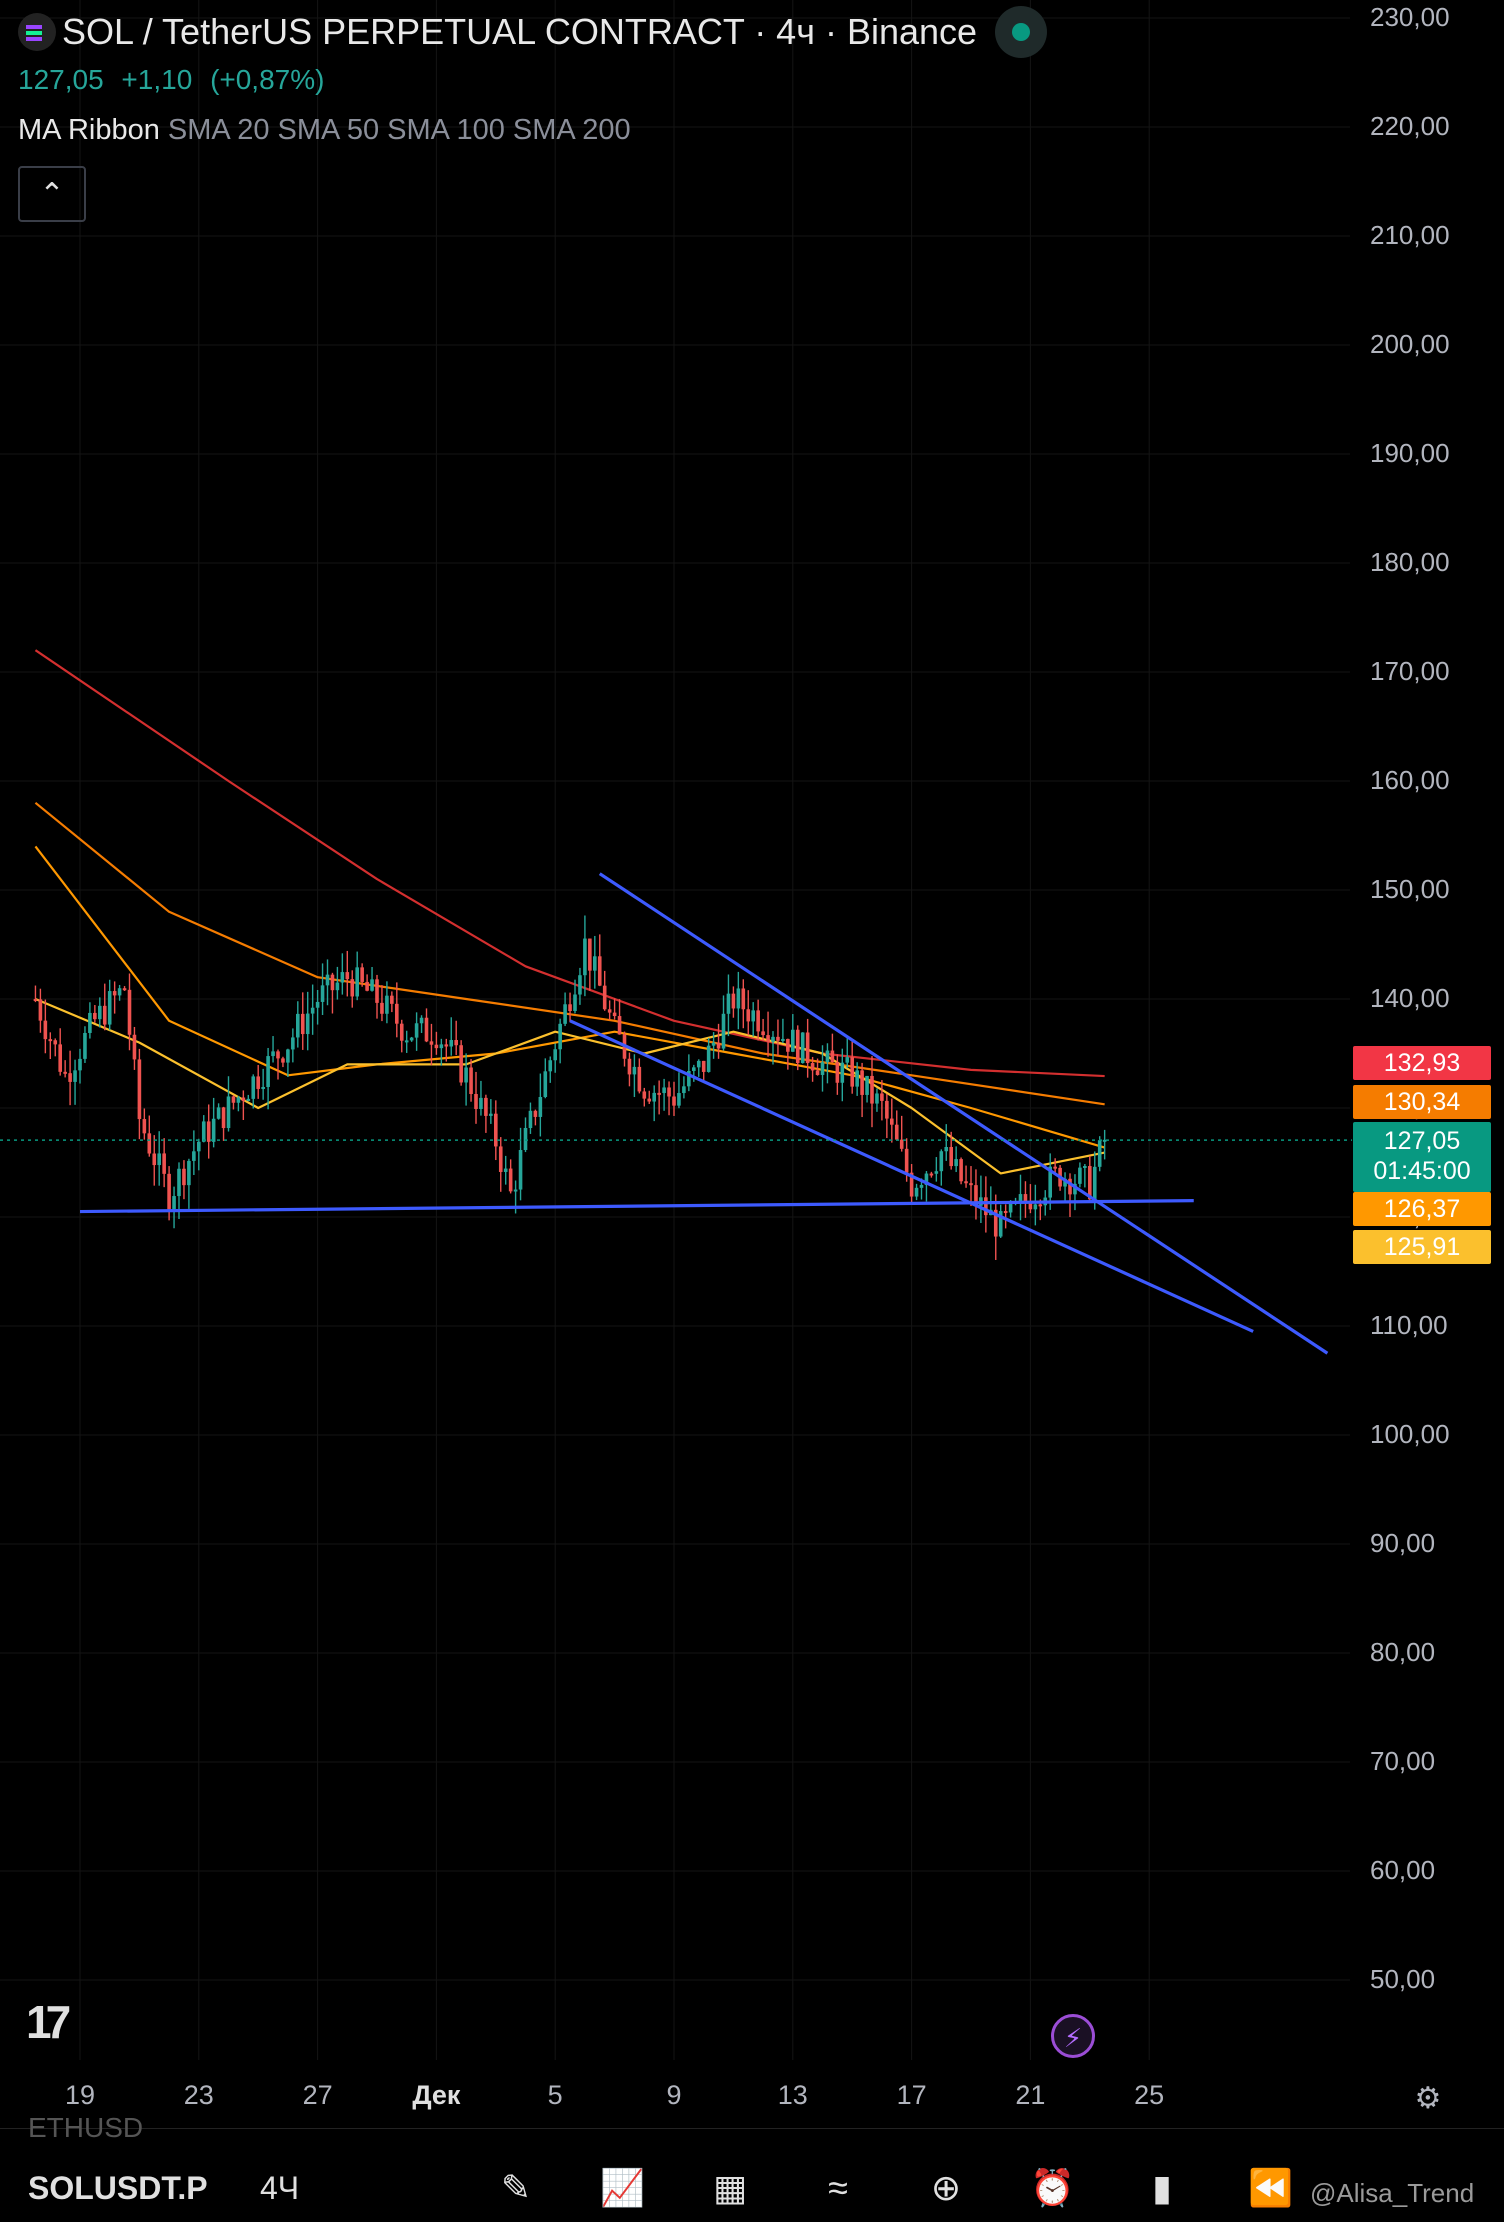 This screenshot has height=2222, width=1504. I want to click on price-tick-label: 160,00, so click(1410, 780).